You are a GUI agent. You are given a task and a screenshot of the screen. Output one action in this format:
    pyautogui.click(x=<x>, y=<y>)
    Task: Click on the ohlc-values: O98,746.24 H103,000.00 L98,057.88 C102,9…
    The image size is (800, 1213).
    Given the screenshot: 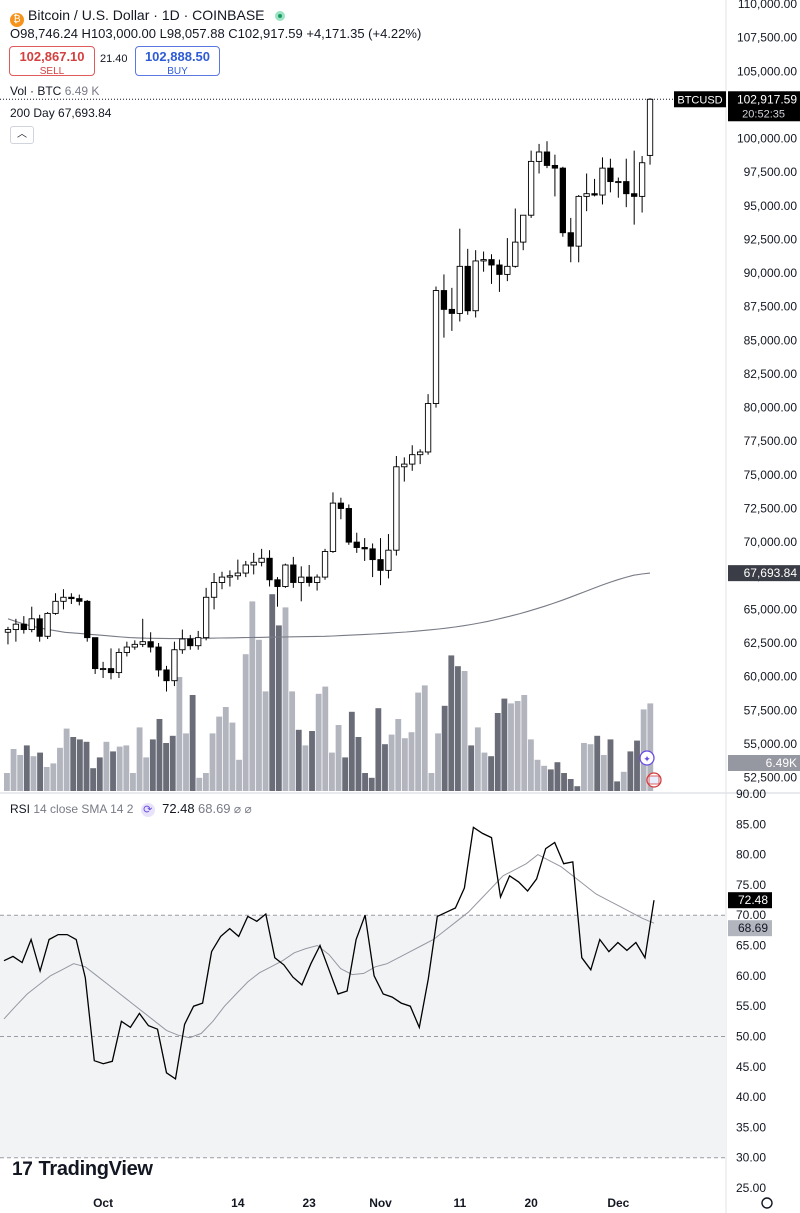 What is the action you would take?
    pyautogui.click(x=216, y=33)
    